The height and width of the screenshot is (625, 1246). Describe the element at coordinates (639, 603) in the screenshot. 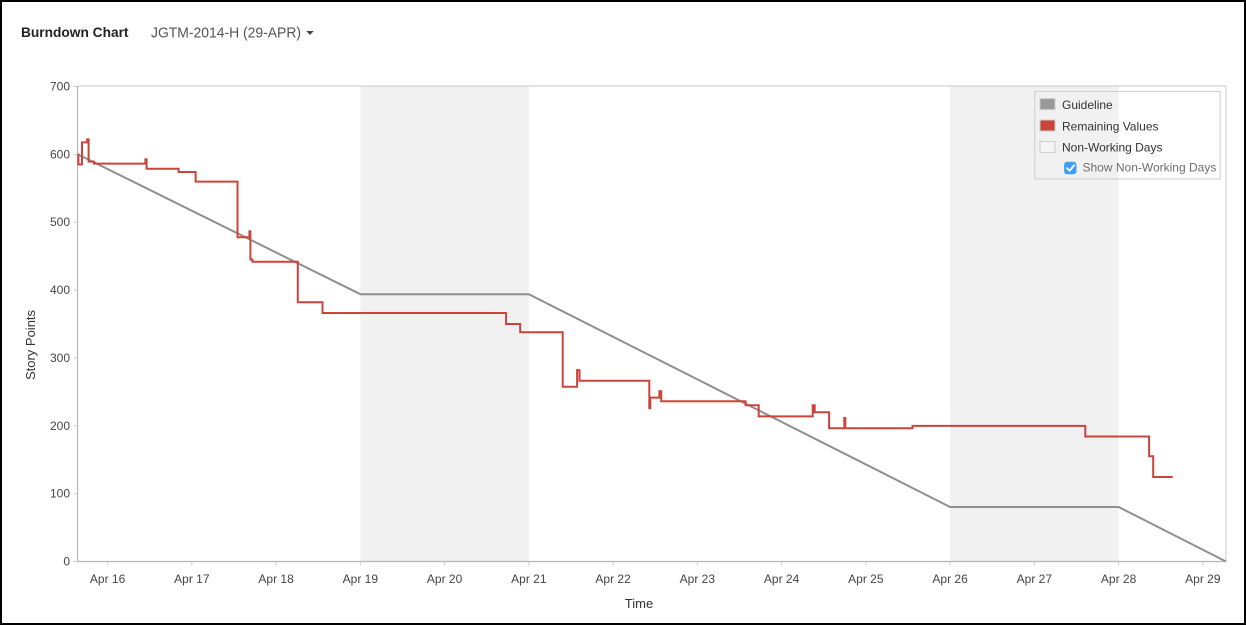

I see `svg-text: Time` at that location.